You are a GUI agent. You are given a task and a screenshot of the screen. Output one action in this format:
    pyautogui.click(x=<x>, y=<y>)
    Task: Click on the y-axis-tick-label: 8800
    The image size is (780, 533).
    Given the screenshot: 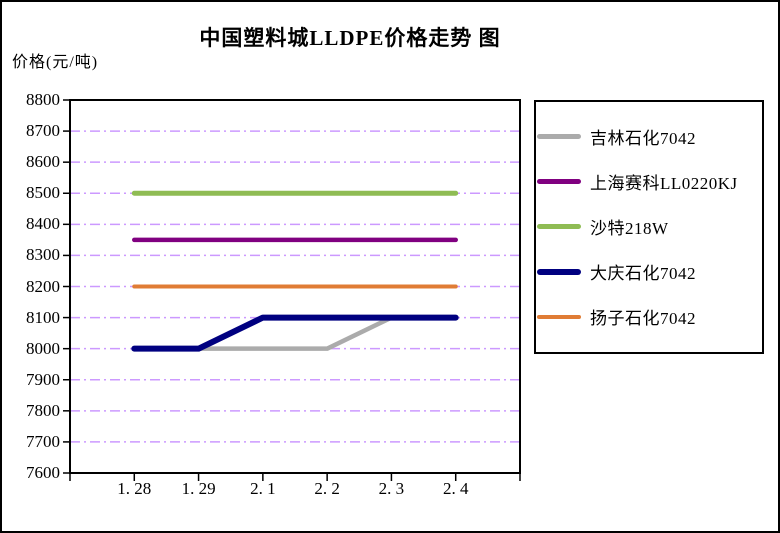 What is the action you would take?
    pyautogui.click(x=43, y=99)
    